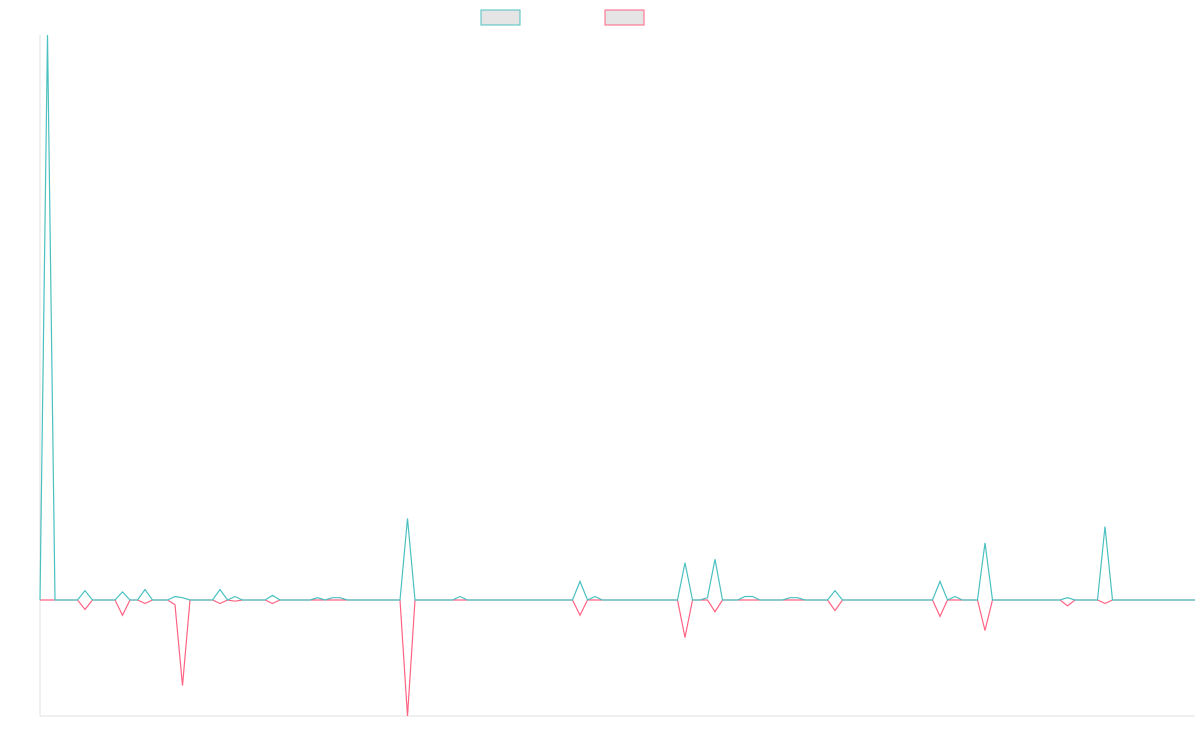 The height and width of the screenshot is (750, 1200). Describe the element at coordinates (500, 17) in the screenshot. I see `legend-swatch-series-a` at that location.